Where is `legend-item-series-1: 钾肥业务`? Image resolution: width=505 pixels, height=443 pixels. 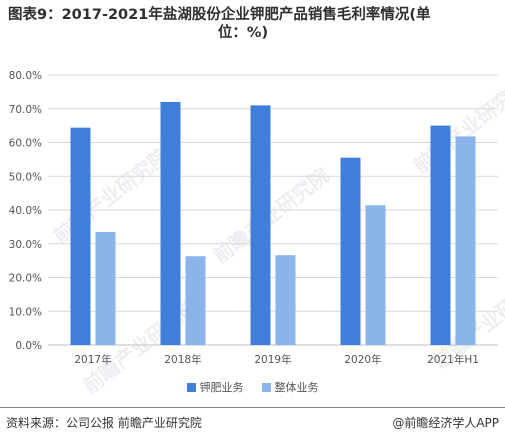 legend-item-series-1: 钾肥业务 is located at coordinates (215, 387).